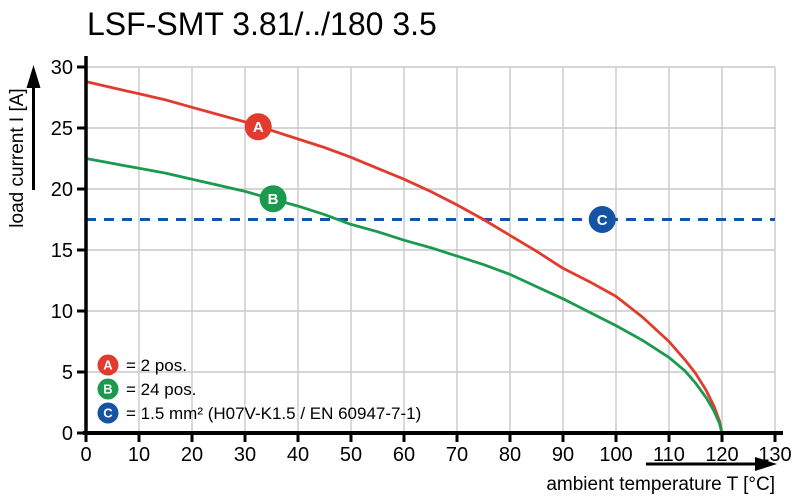 The height and width of the screenshot is (500, 800). Describe the element at coordinates (404, 455) in the screenshot. I see `x-tick-label: 60` at that location.